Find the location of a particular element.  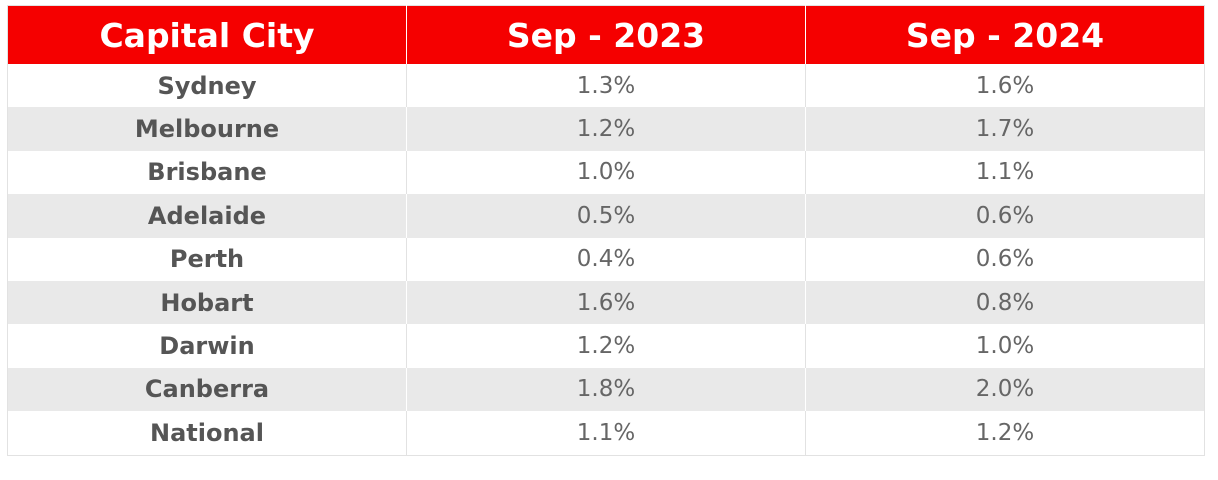

table-row: Darwin 1.2% 1.0% is located at coordinates (606, 346).